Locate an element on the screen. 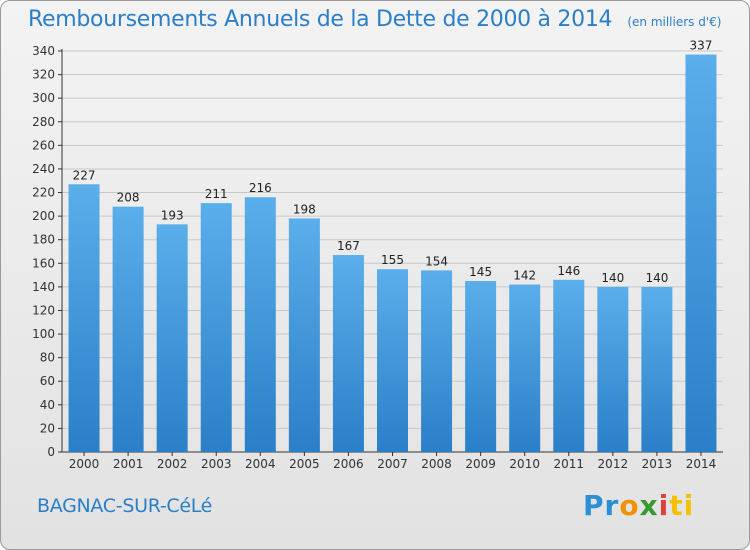 The height and width of the screenshot is (550, 750). bar-value-label: 154 is located at coordinates (436, 261).